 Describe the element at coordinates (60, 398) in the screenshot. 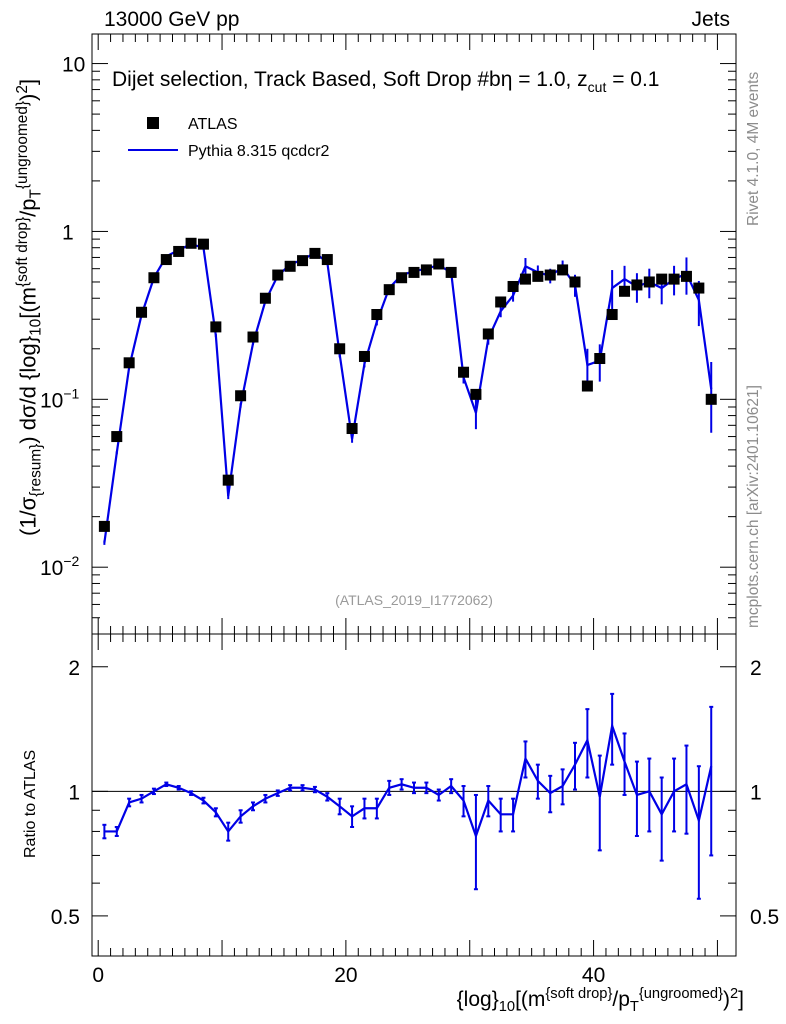

I see `main-y-tick-label: 10⁻¹` at that location.